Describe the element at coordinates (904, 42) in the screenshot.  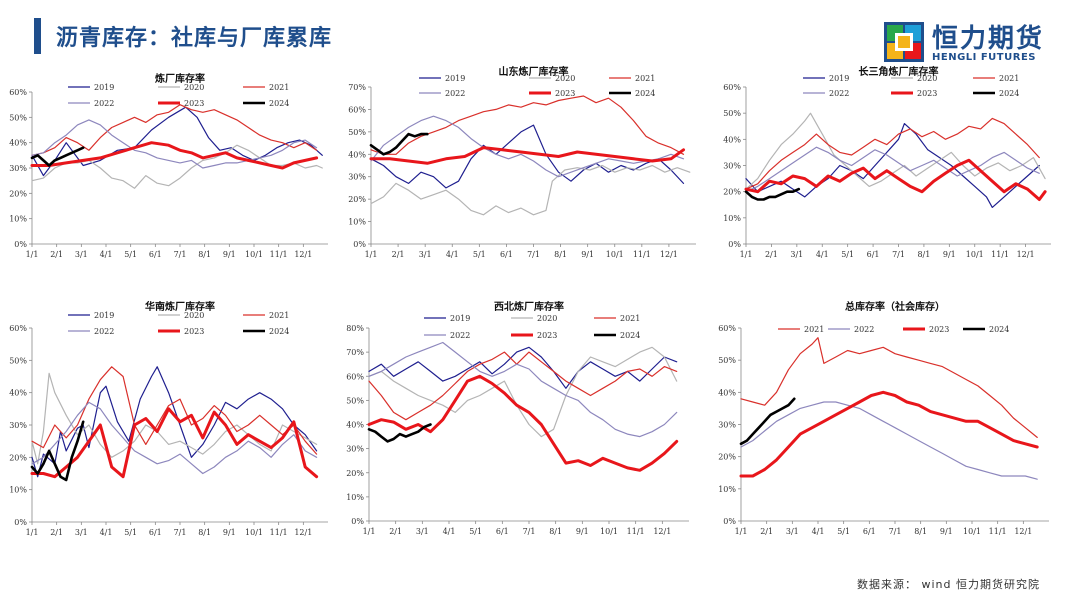
I see `hengli-logo-icon` at that location.